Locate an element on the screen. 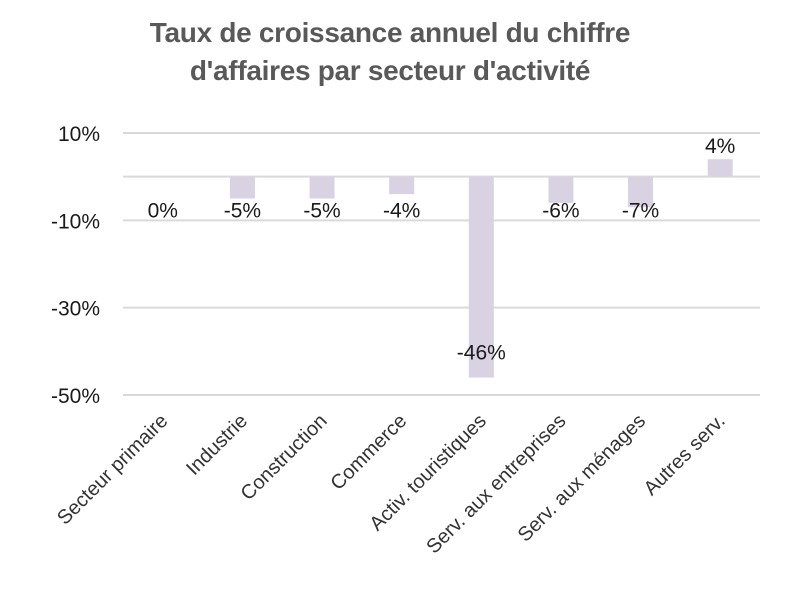 The width and height of the screenshot is (800, 608). category-label: Secteur primaire is located at coordinates (112, 469).